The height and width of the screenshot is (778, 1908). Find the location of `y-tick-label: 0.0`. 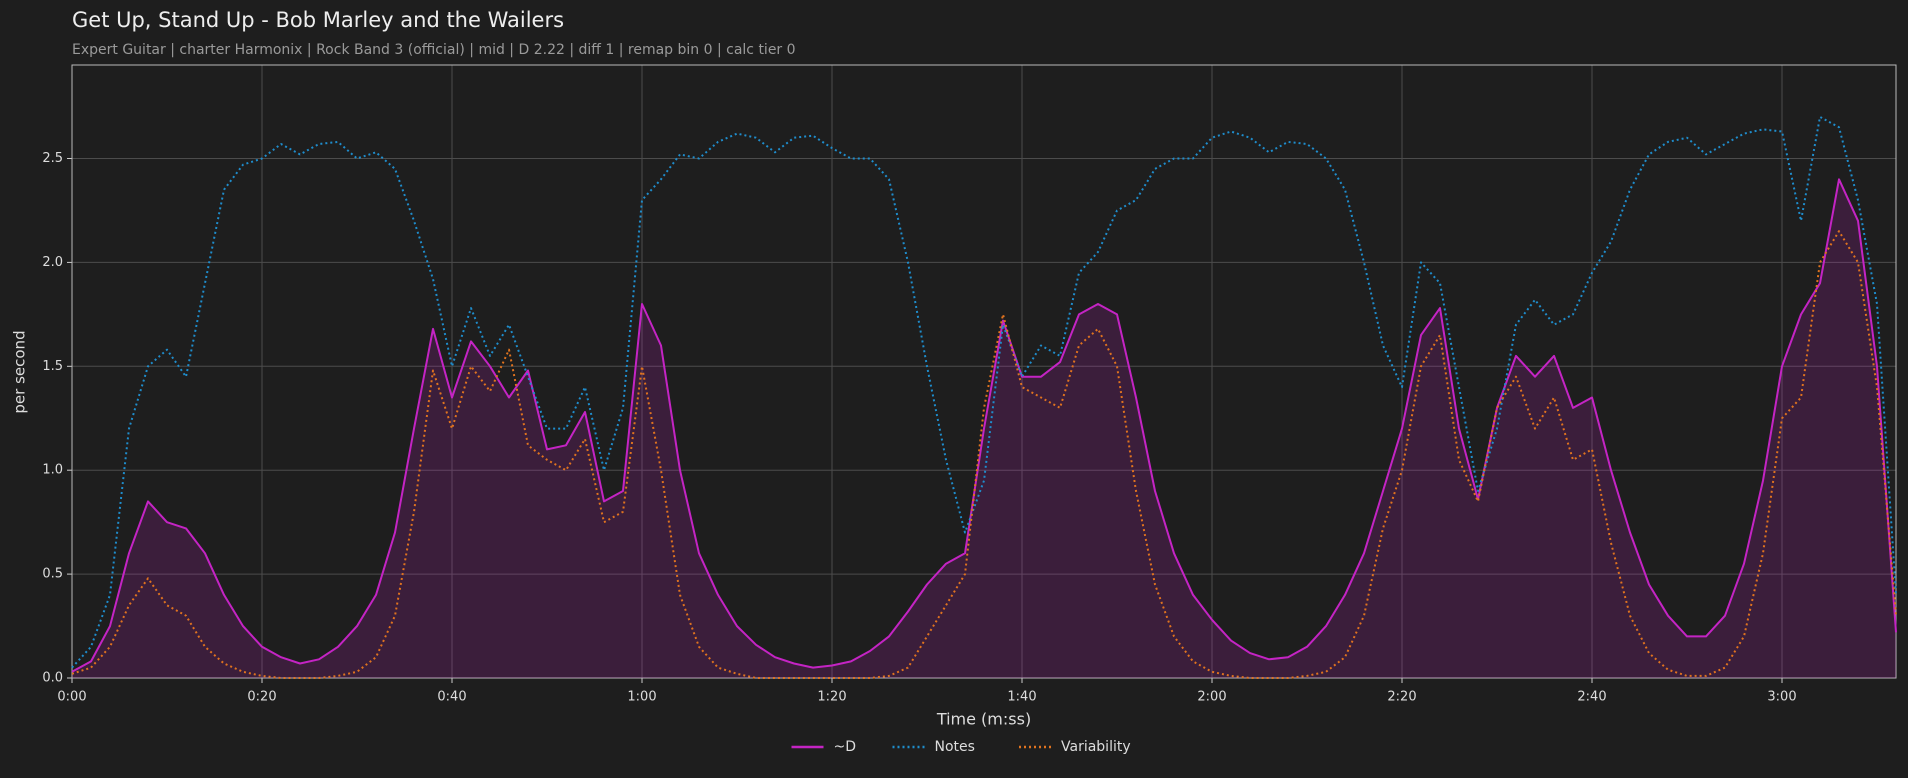

y-tick-label: 0.0 is located at coordinates (52, 678).